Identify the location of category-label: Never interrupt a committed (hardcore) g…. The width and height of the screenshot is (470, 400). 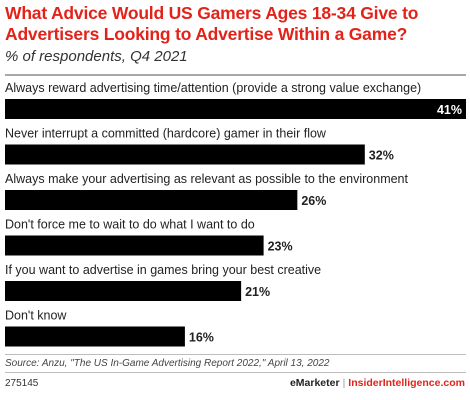
(166, 134).